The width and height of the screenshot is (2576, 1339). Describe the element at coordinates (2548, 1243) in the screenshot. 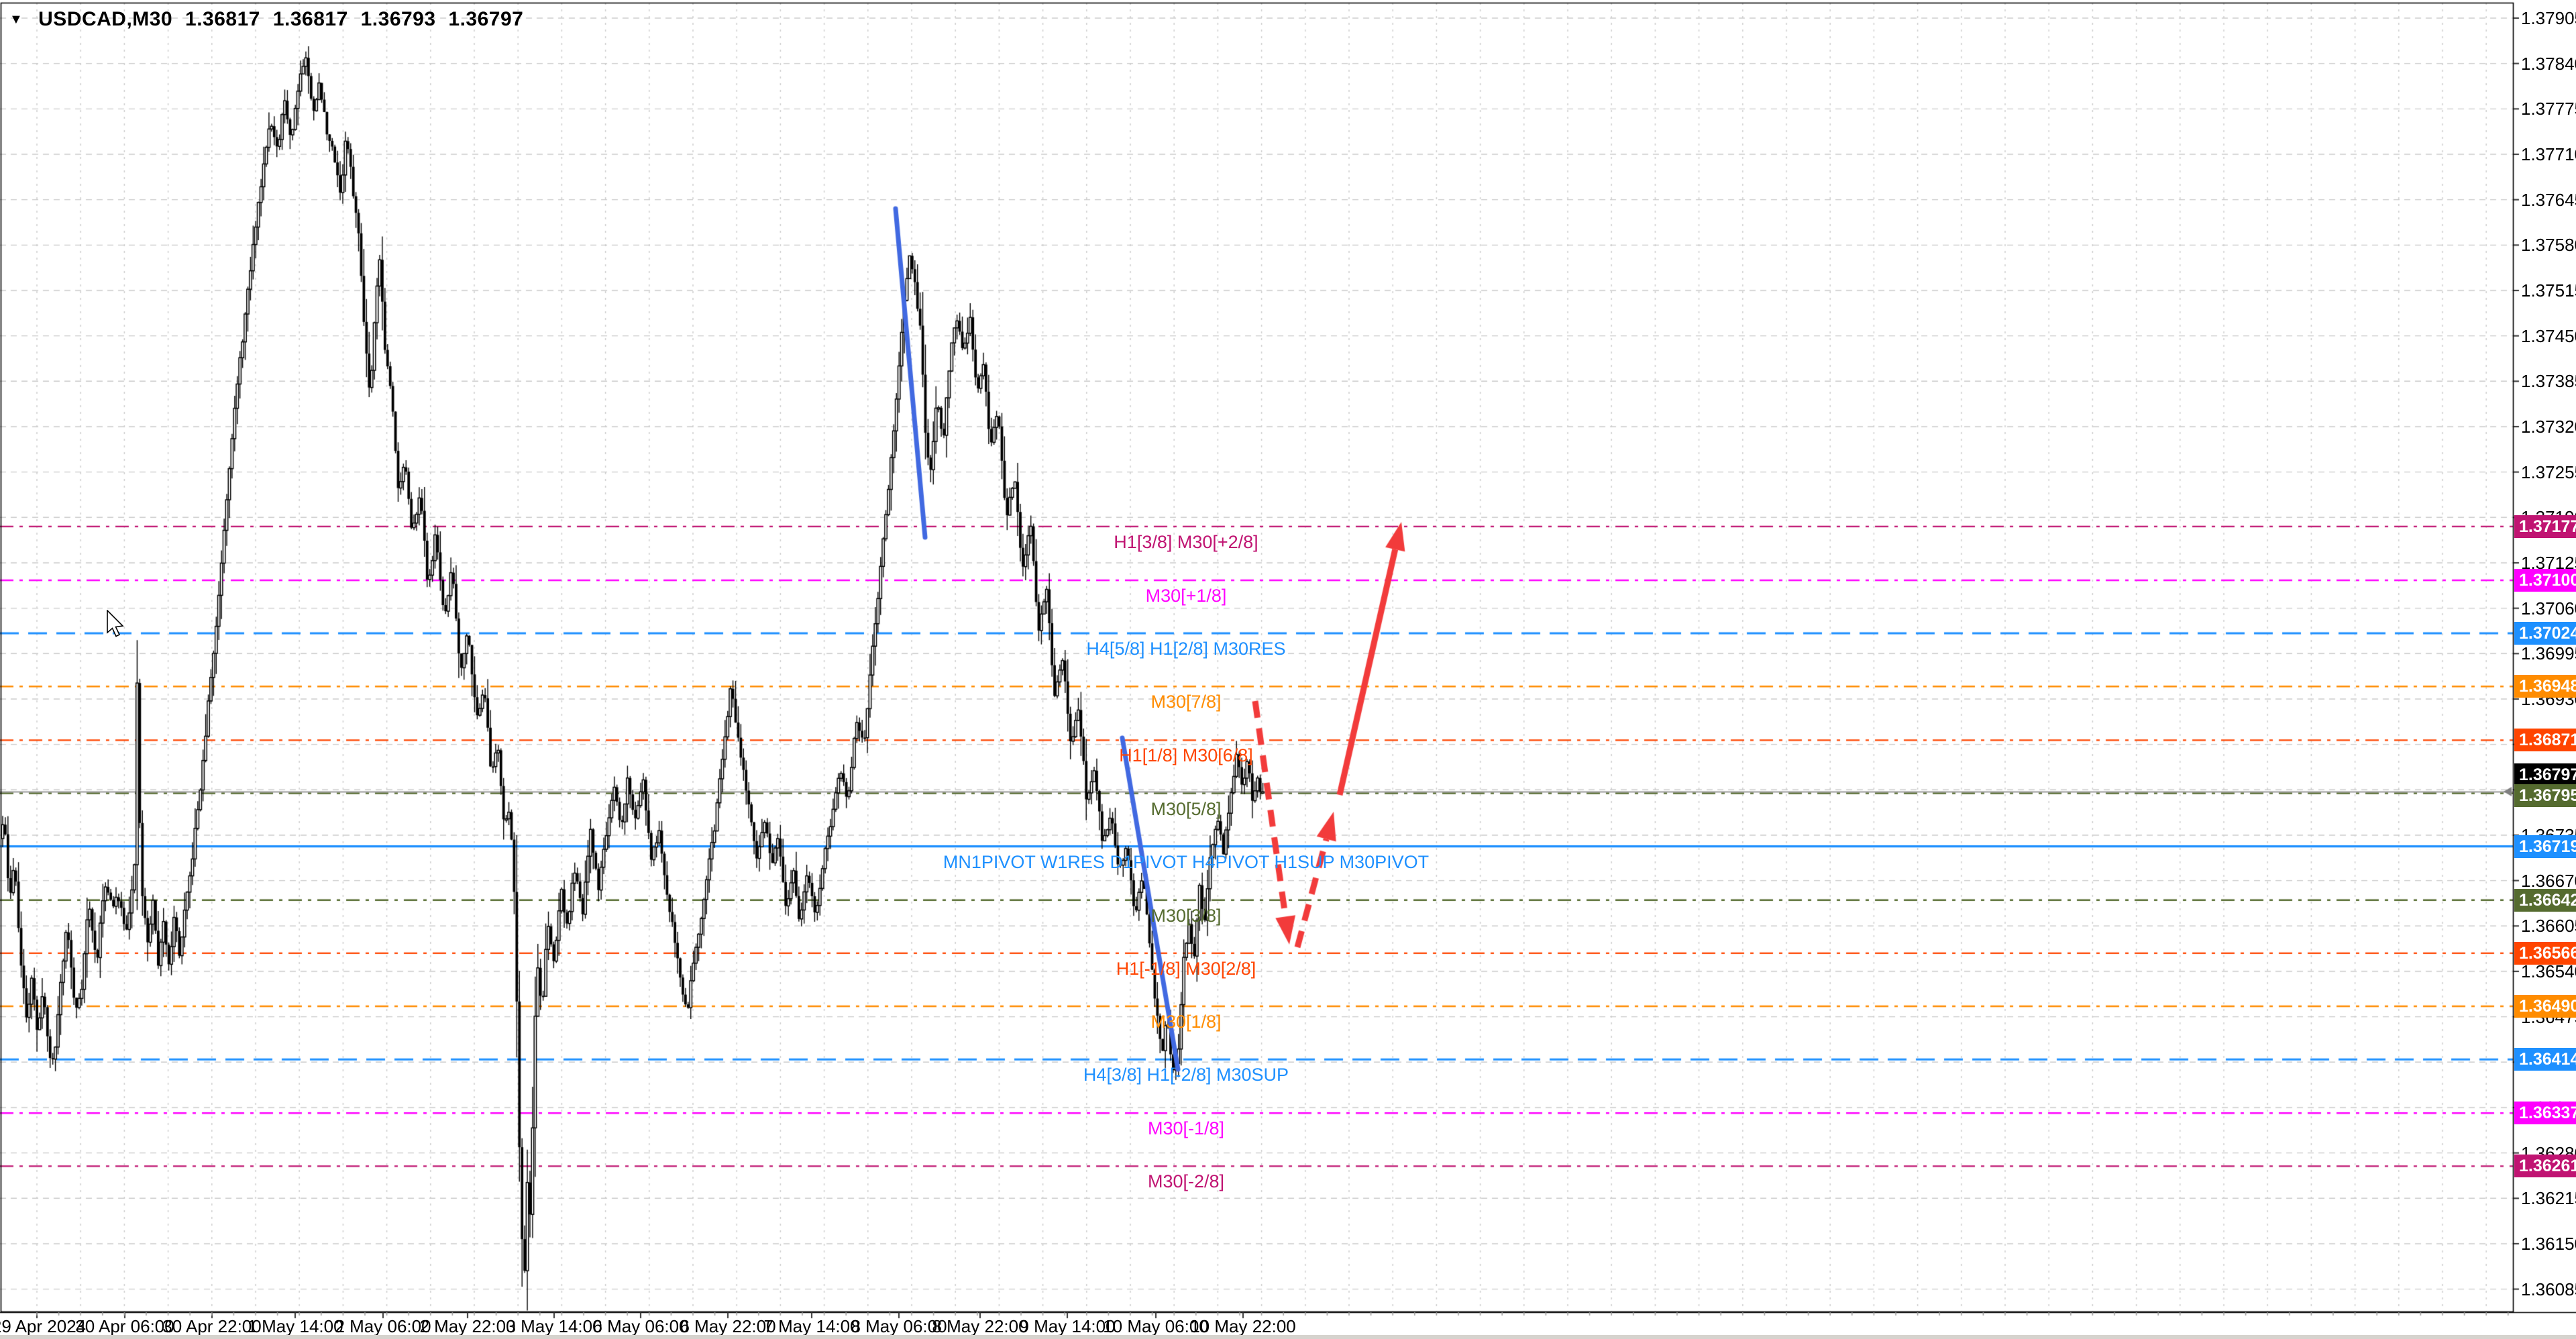

I see `price-axis-label: 1.36150` at that location.